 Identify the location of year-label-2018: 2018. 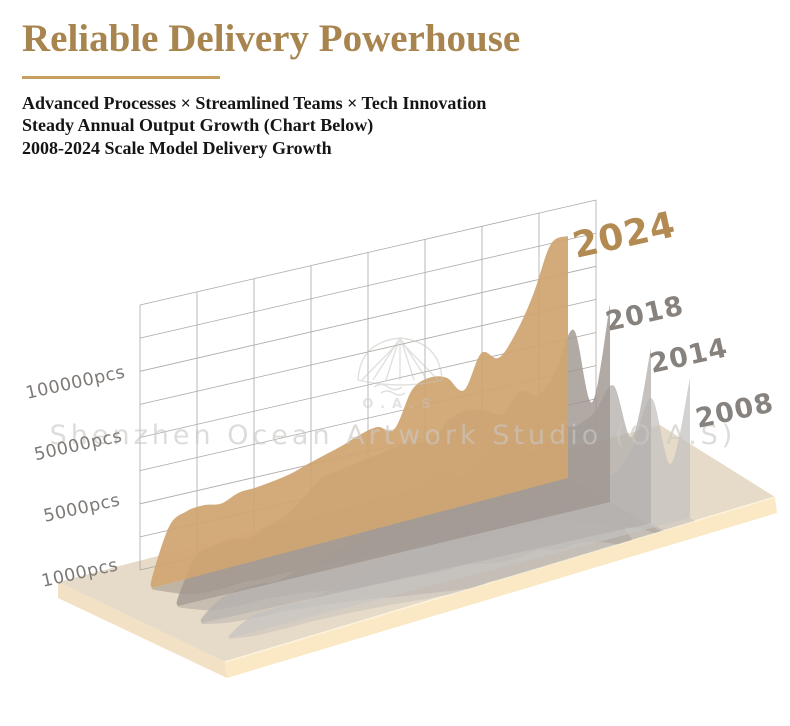
(645, 313).